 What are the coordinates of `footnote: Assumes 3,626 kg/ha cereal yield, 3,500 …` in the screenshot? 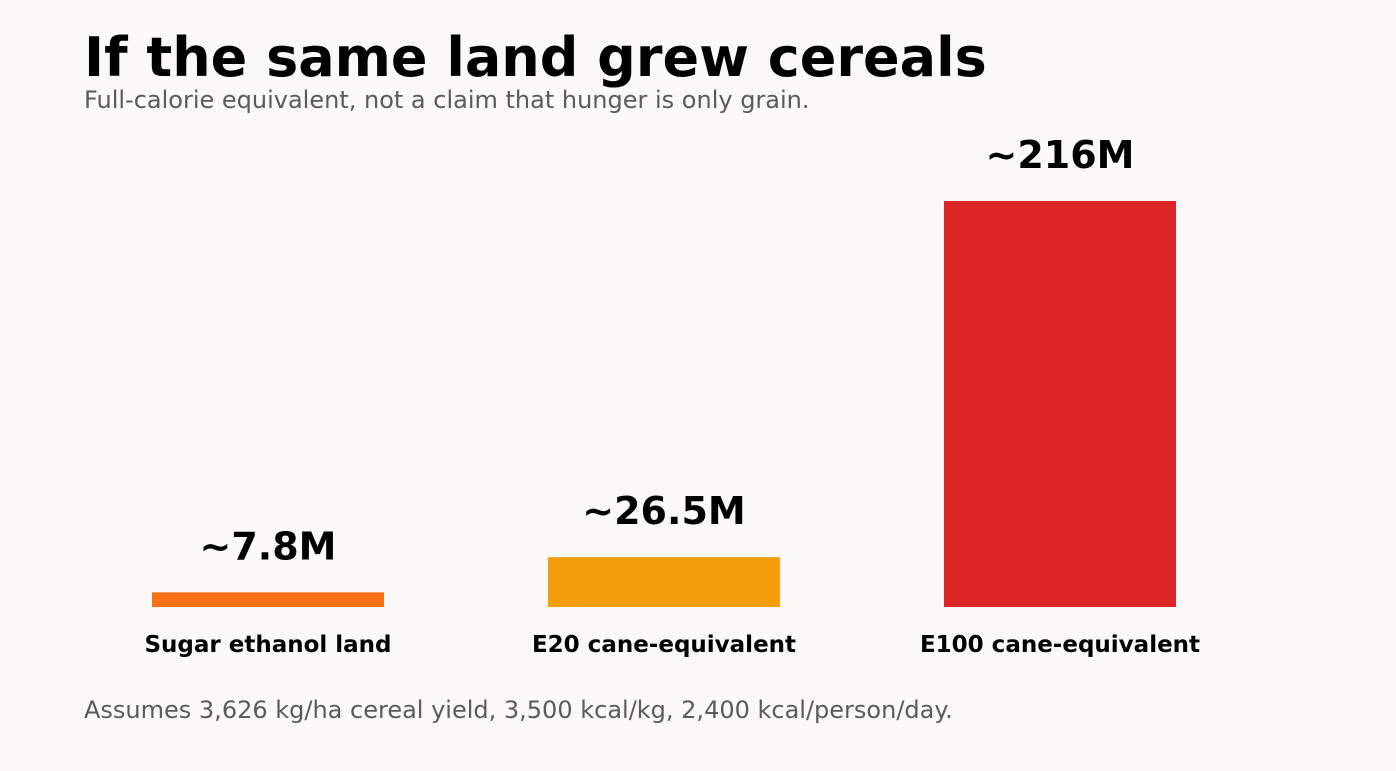 It's located at (518, 710).